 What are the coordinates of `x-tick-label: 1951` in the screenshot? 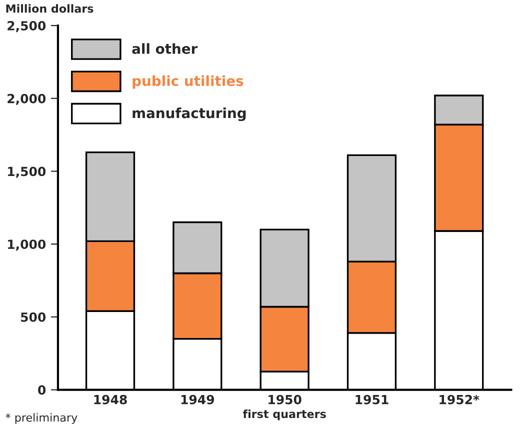 It's located at (372, 399).